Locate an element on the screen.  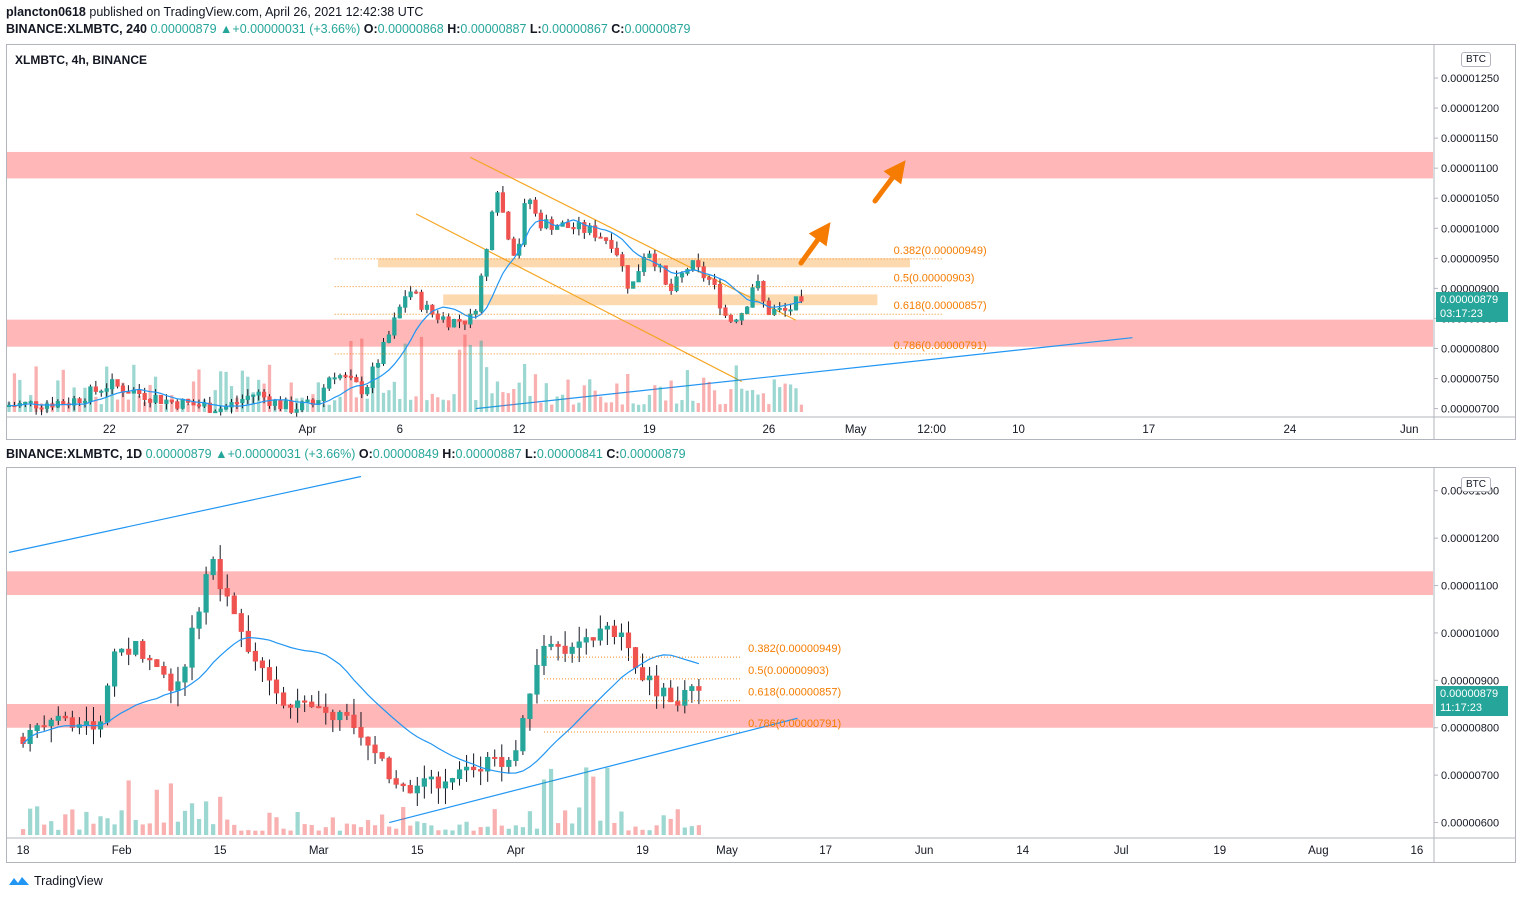
bar-countdown: 03:17:23 is located at coordinates (1461, 314).